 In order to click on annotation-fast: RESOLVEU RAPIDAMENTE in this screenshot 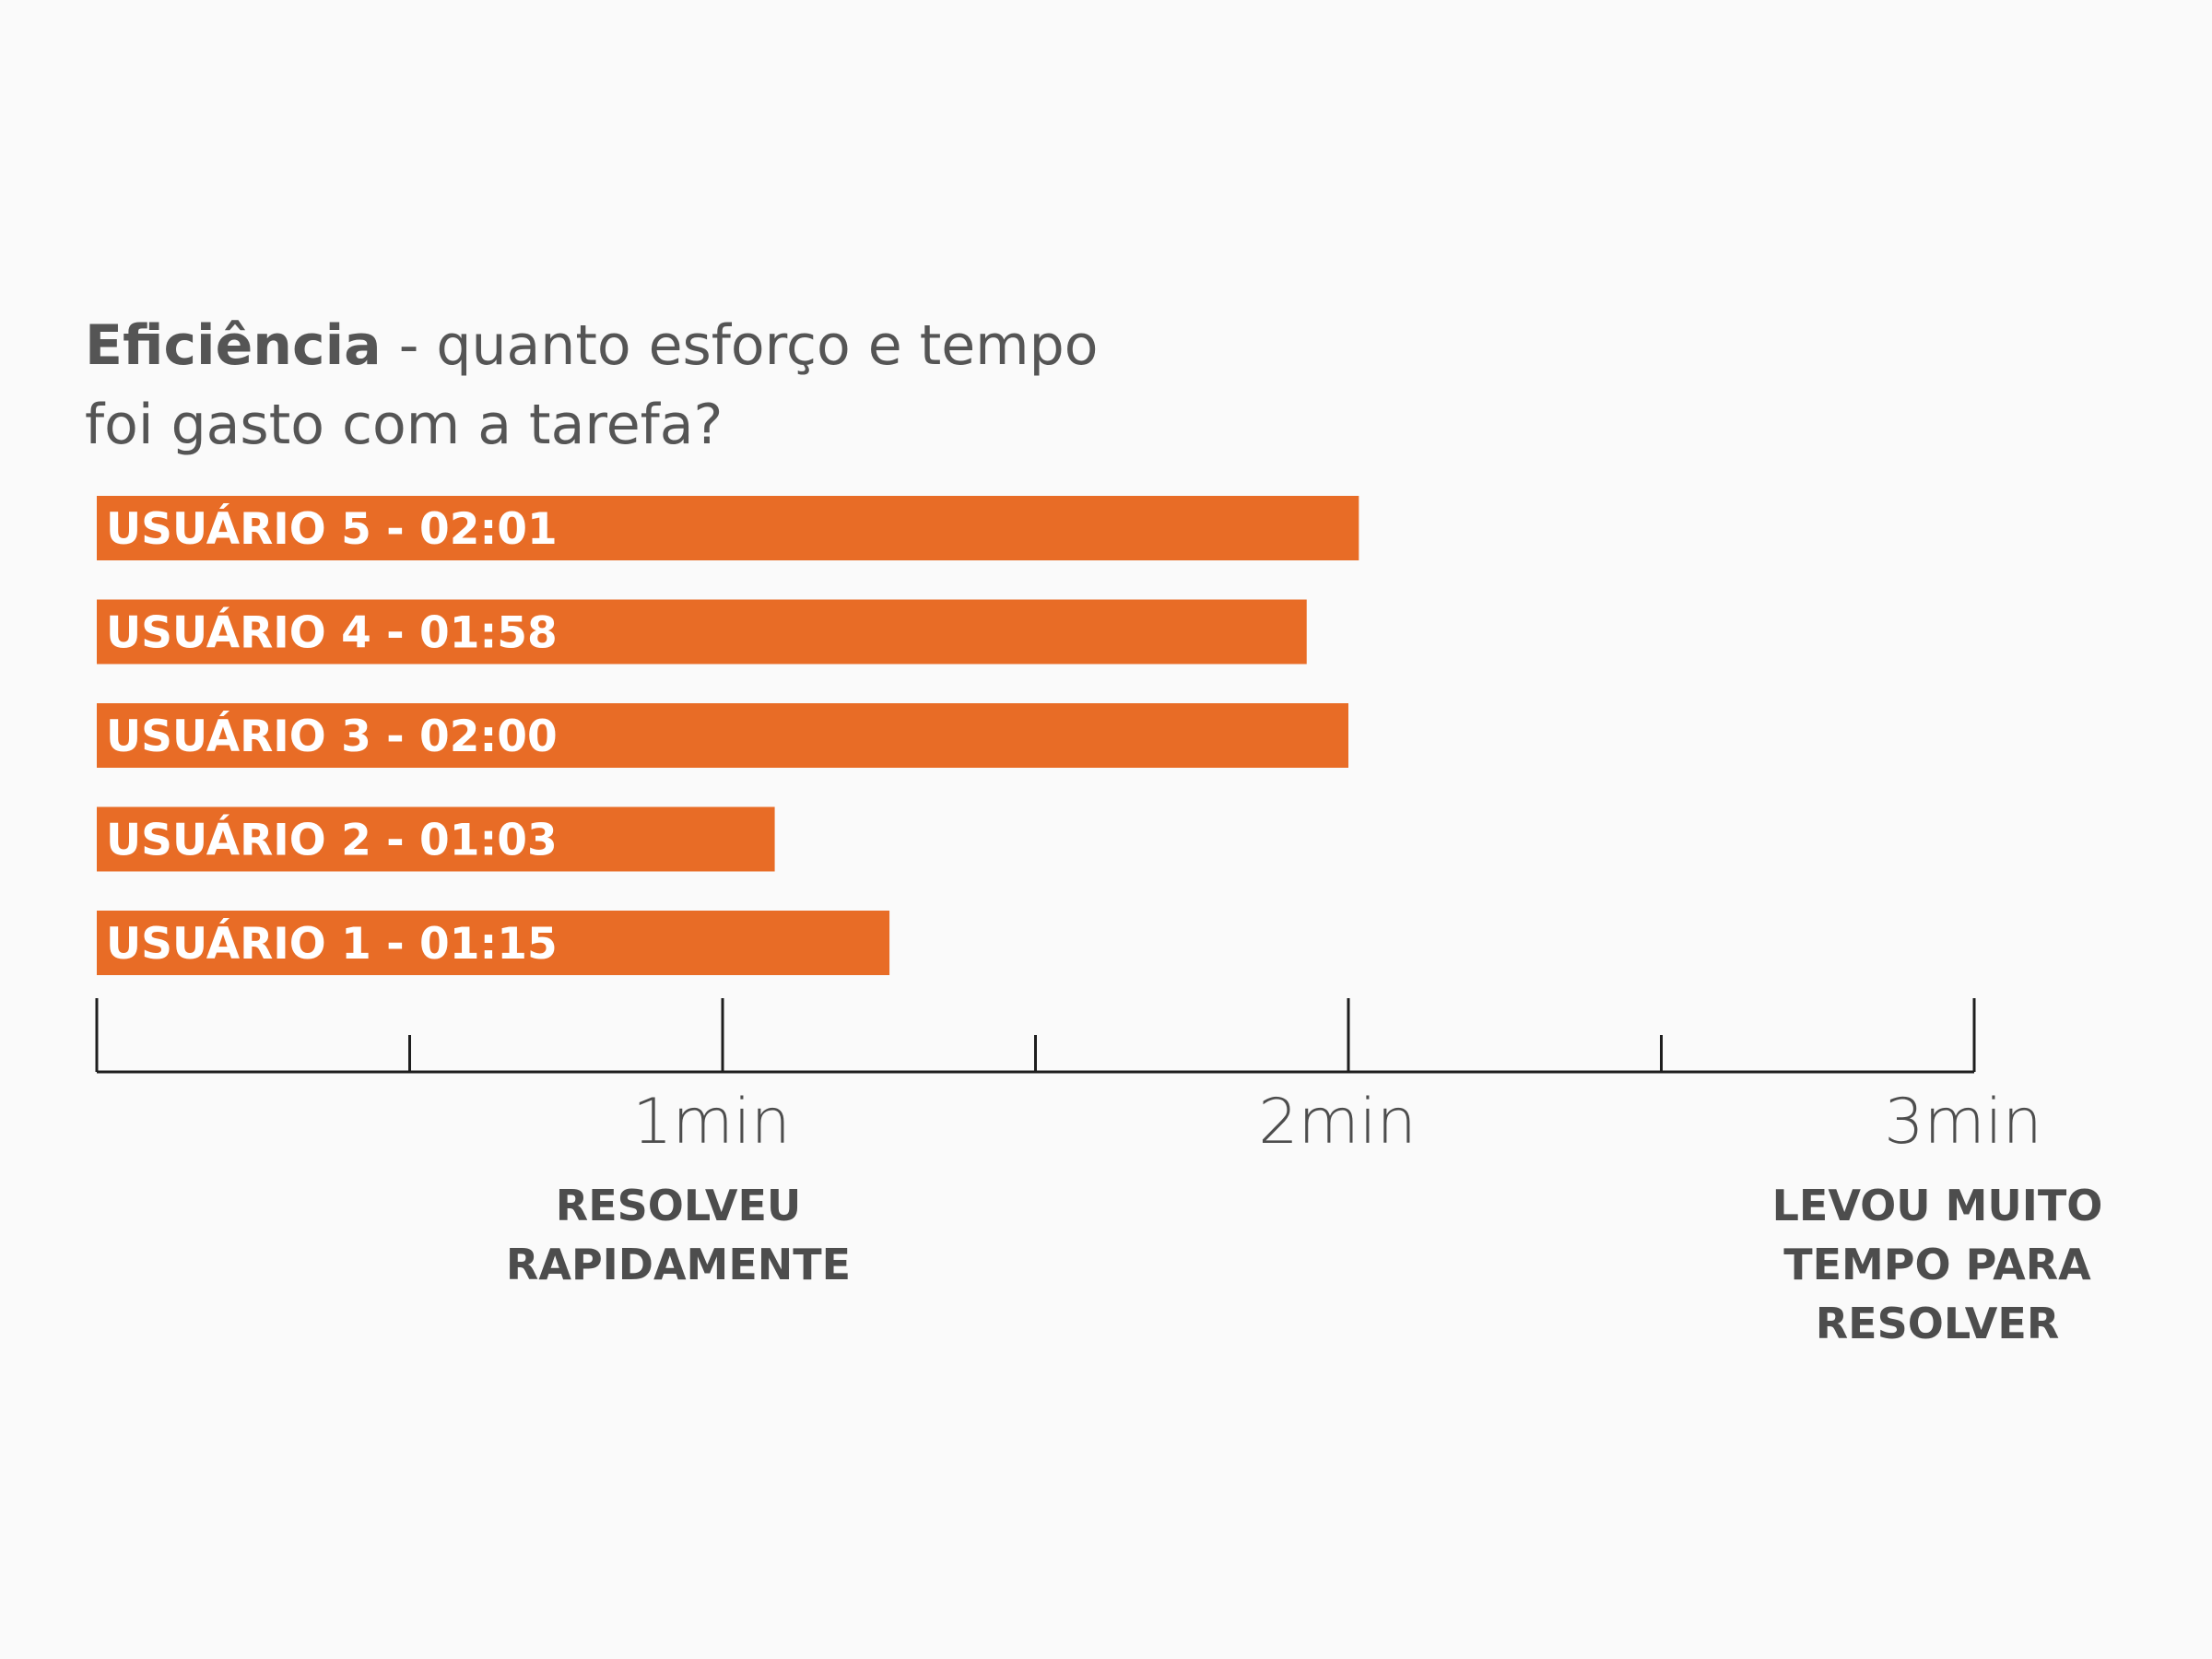, I will do `click(678, 1235)`.